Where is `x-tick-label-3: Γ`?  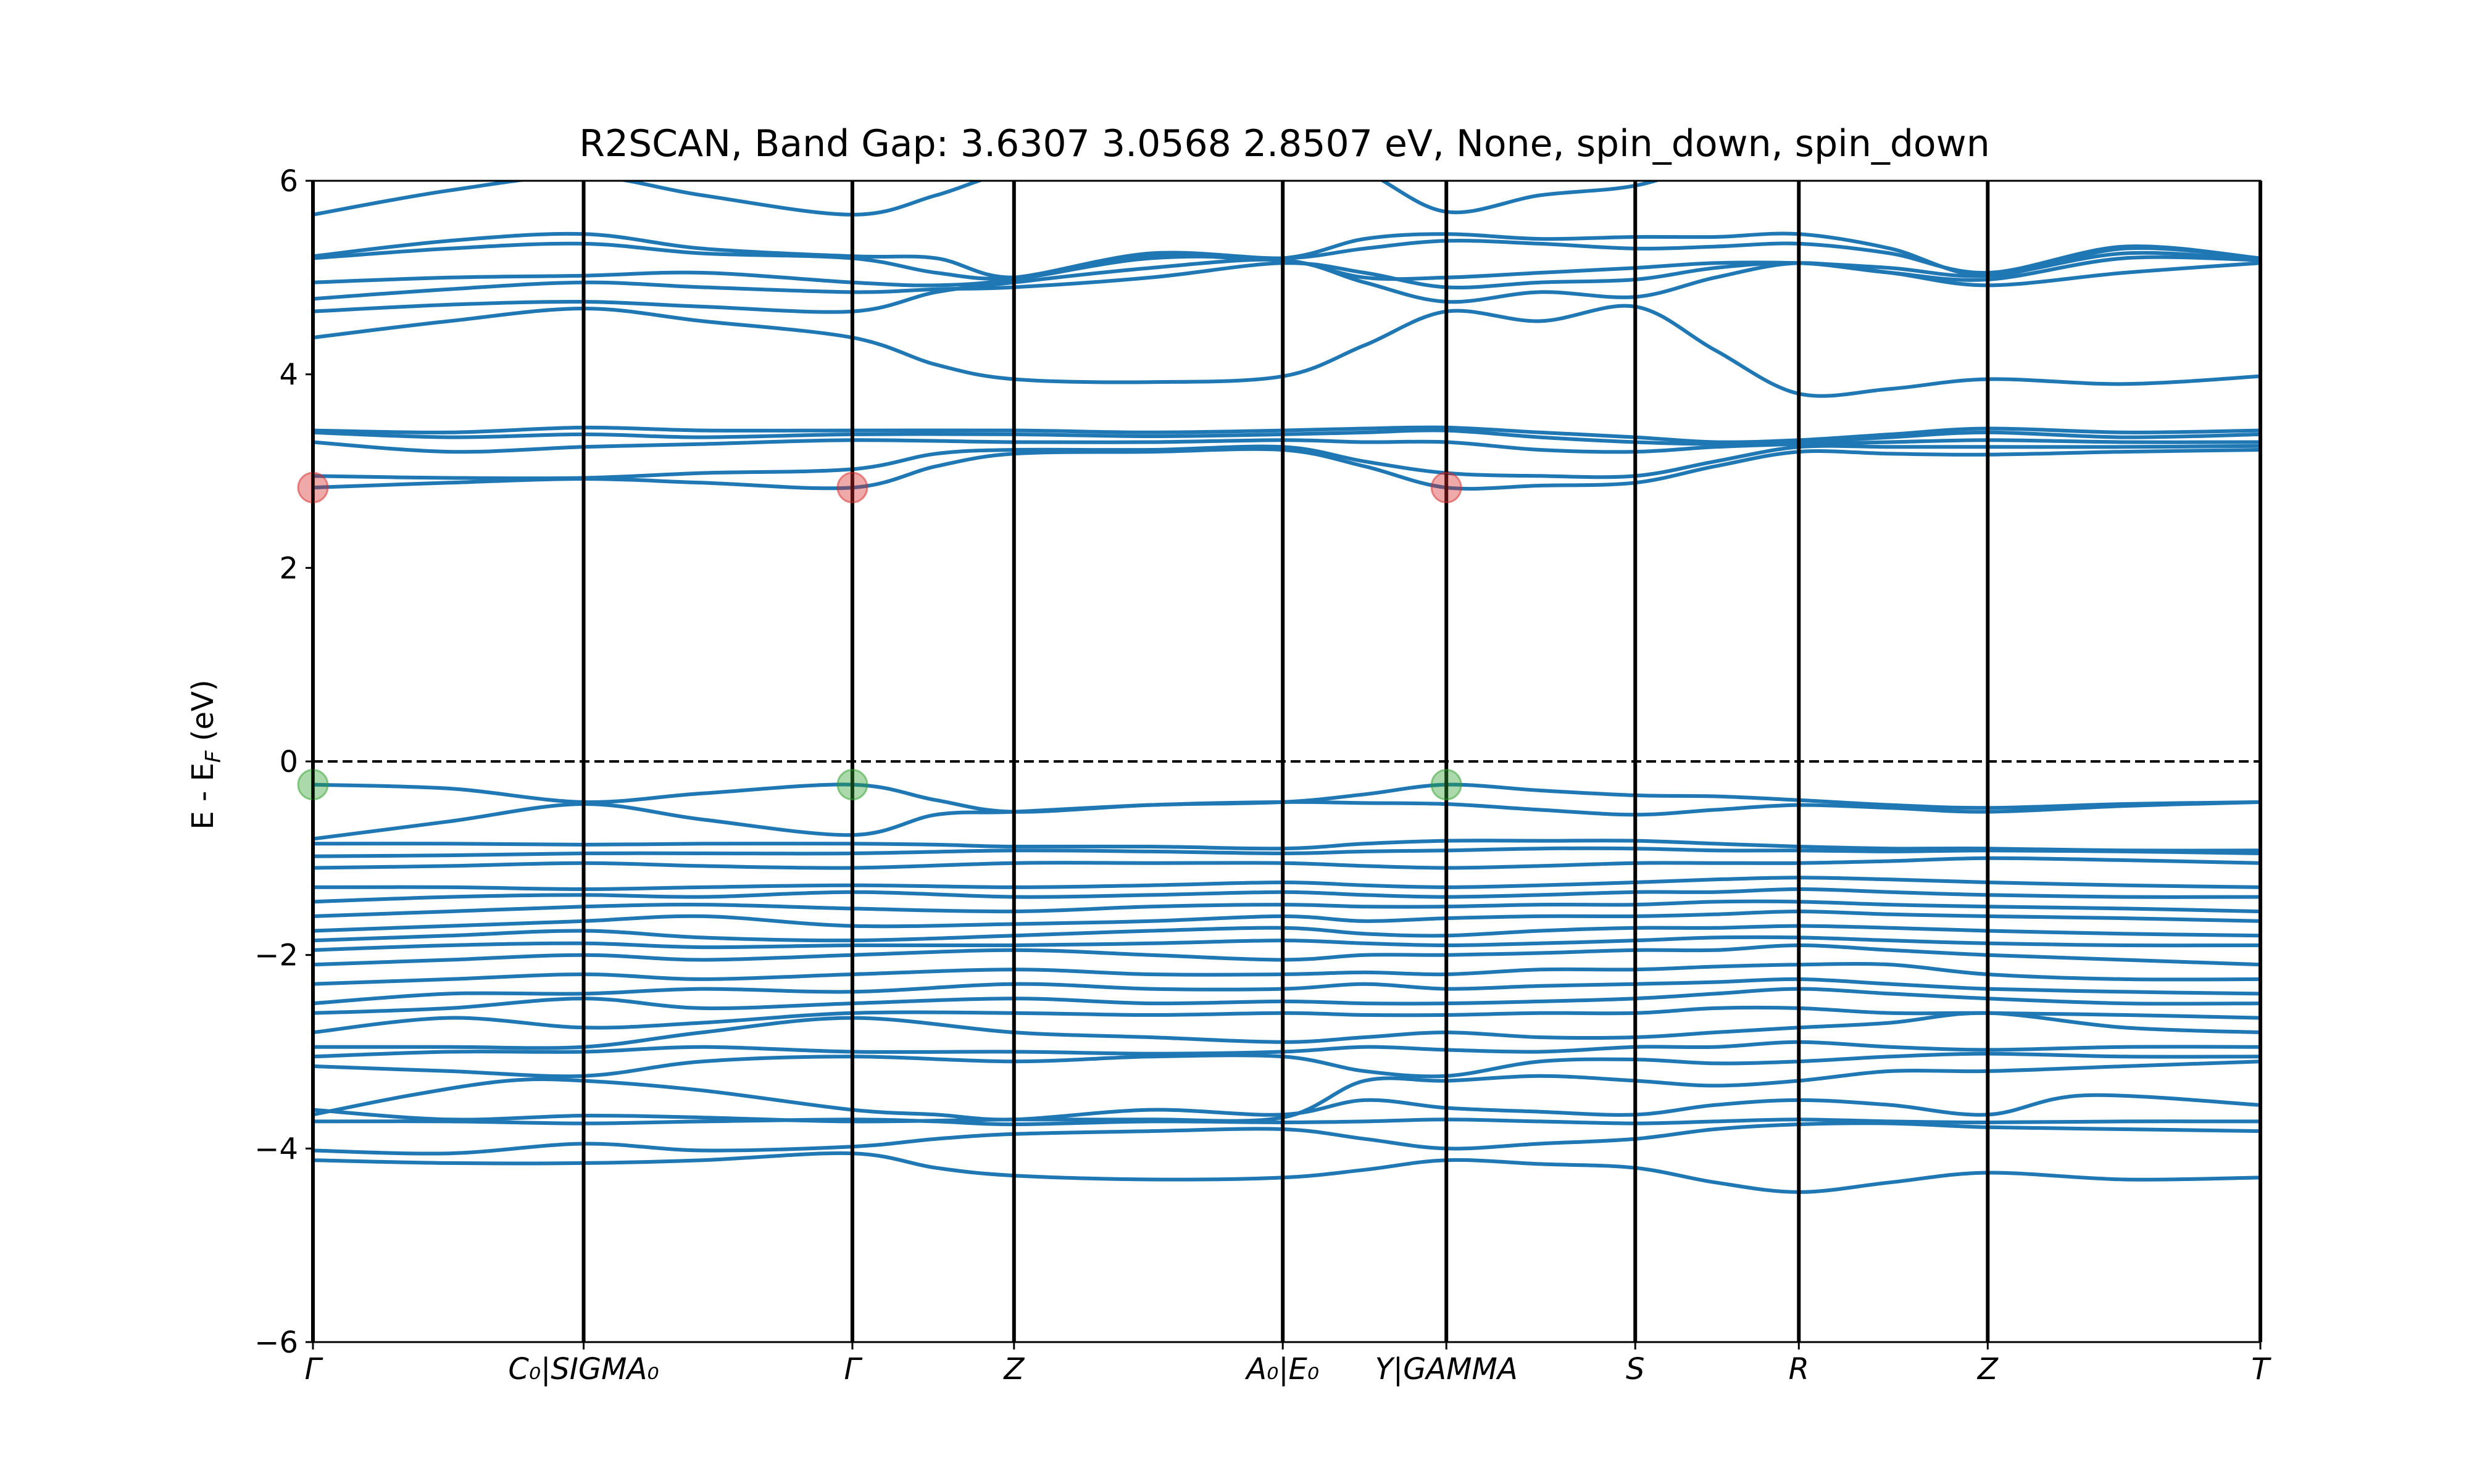 x-tick-label-3: Γ is located at coordinates (853, 1370).